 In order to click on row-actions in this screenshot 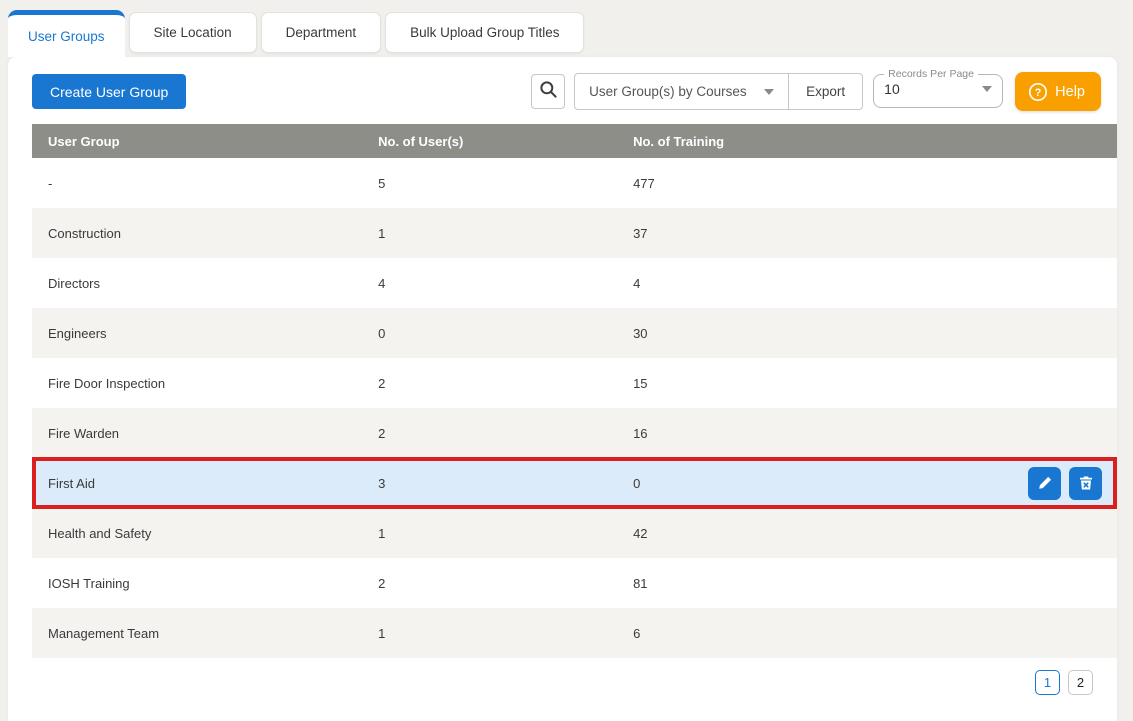, I will do `click(1065, 483)`.